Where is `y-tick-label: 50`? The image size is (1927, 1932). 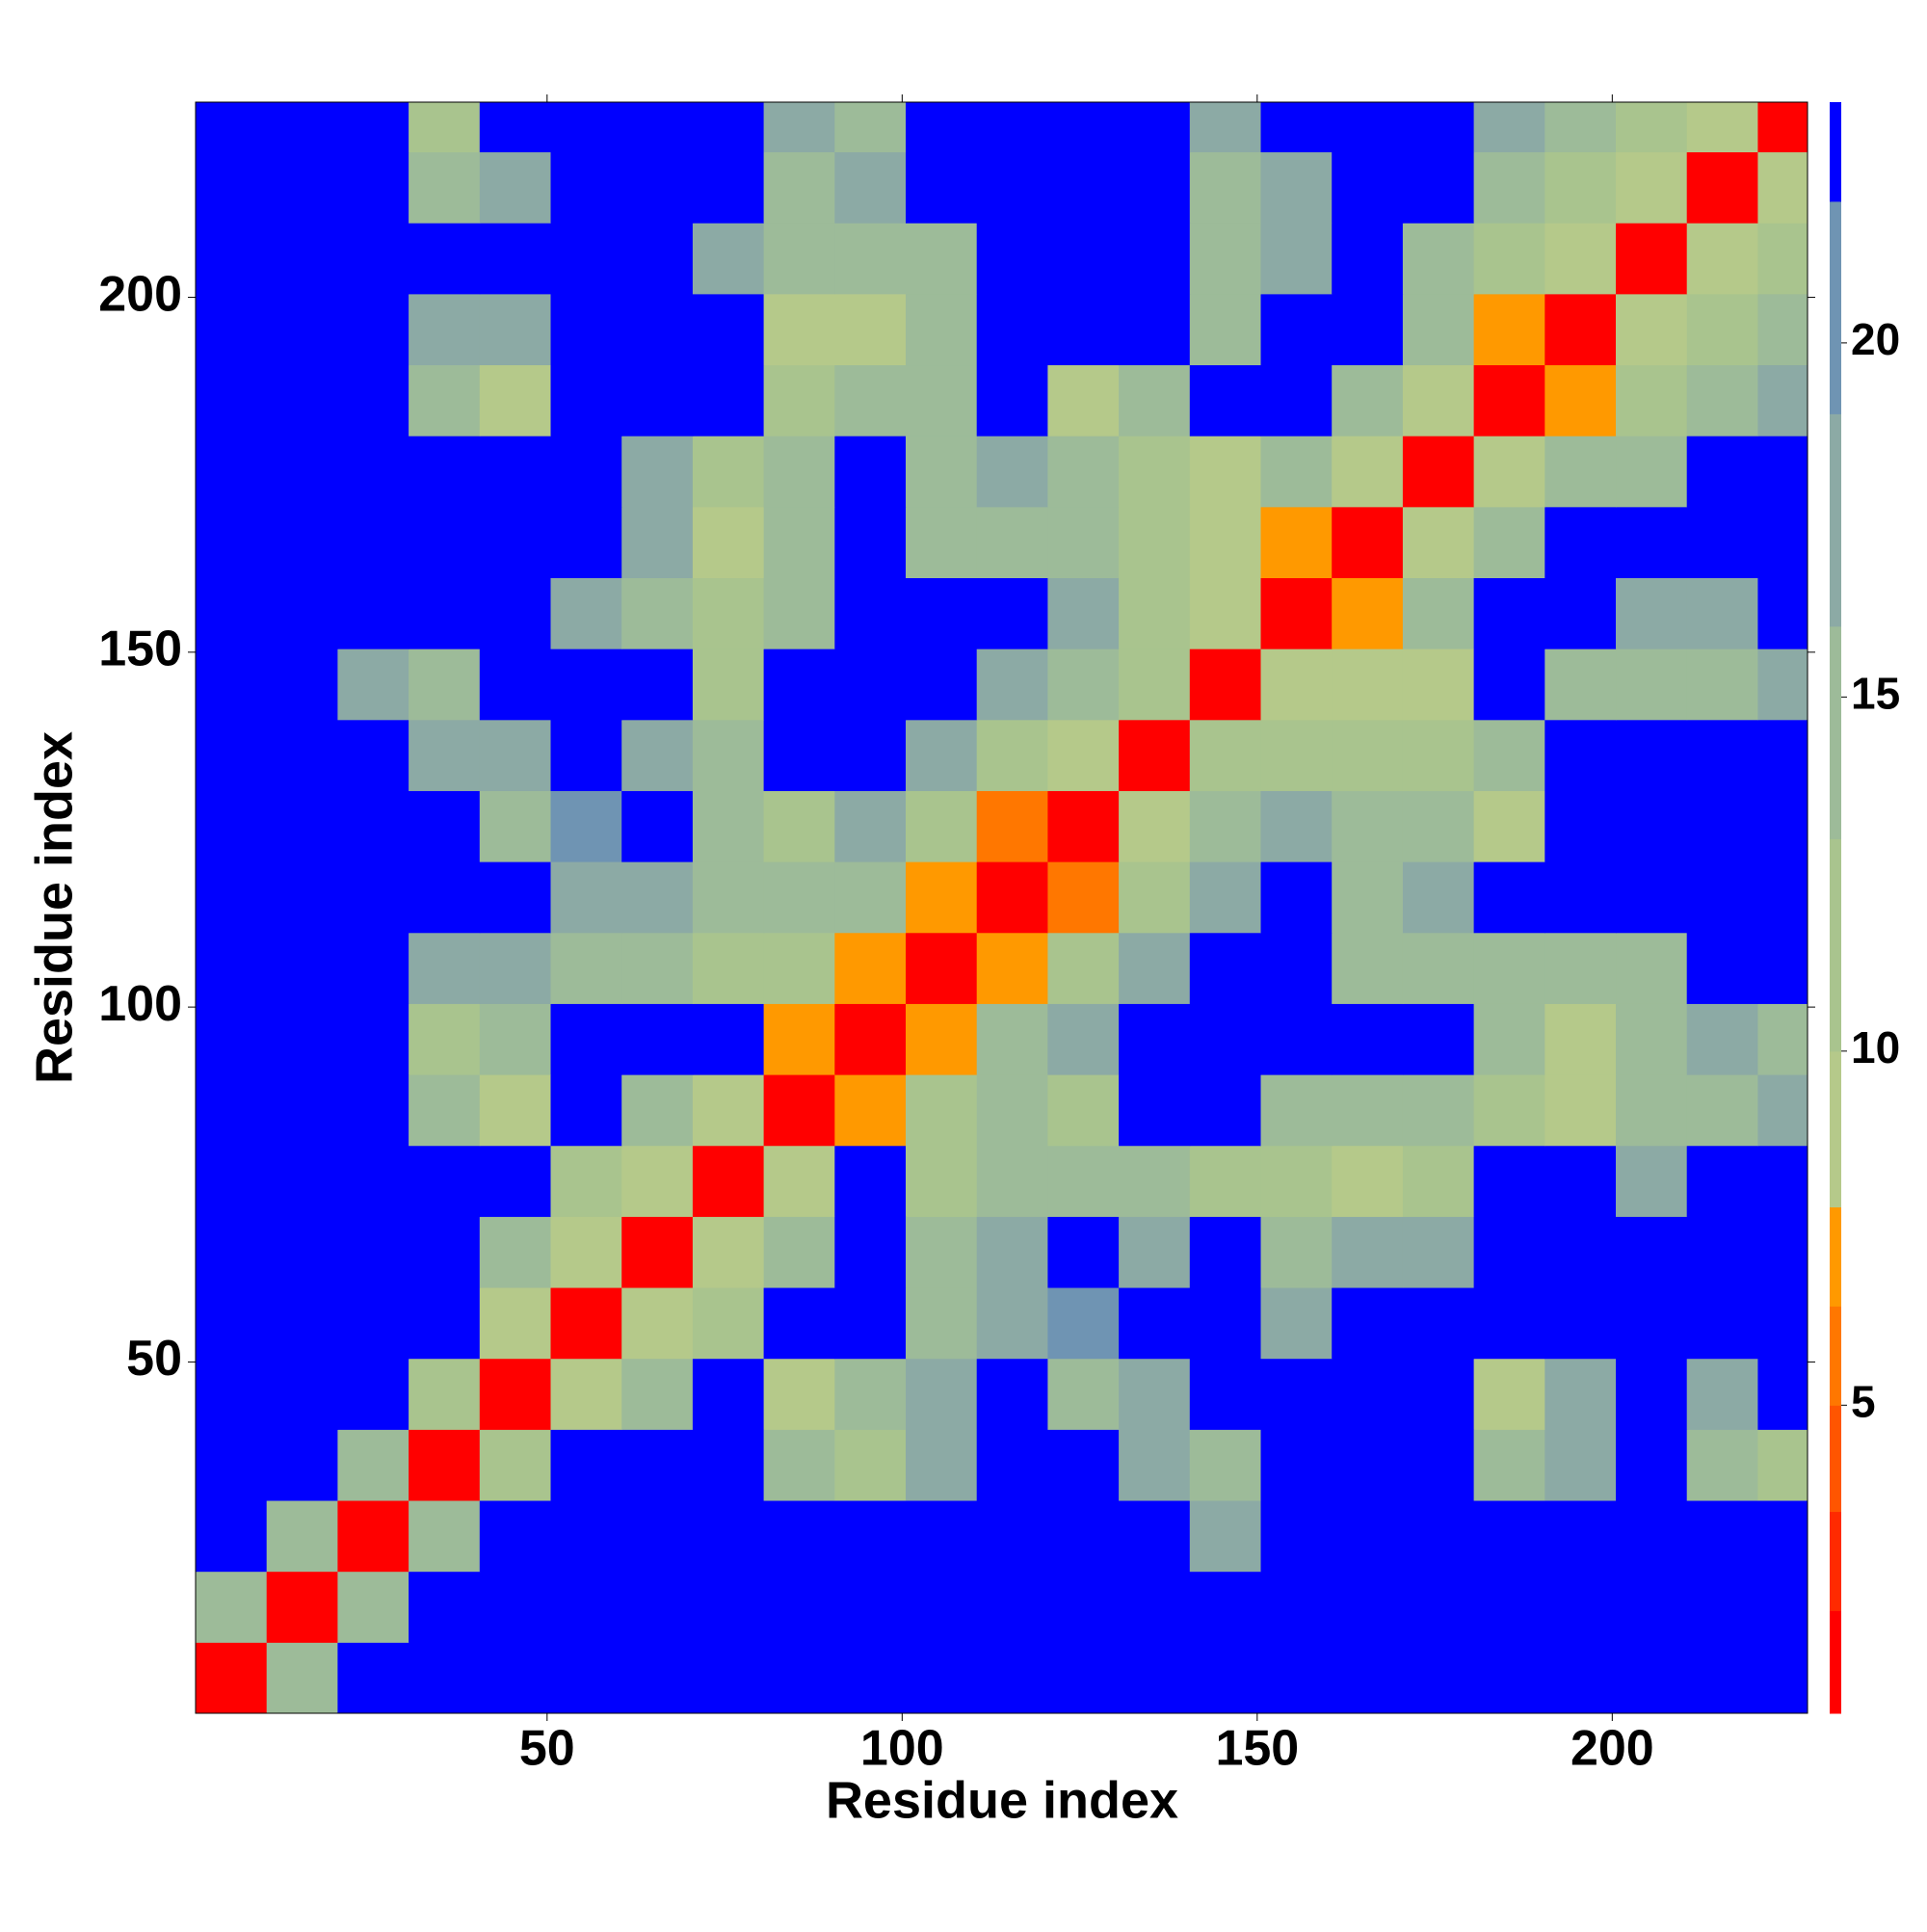 y-tick-label: 50 is located at coordinates (154, 1359).